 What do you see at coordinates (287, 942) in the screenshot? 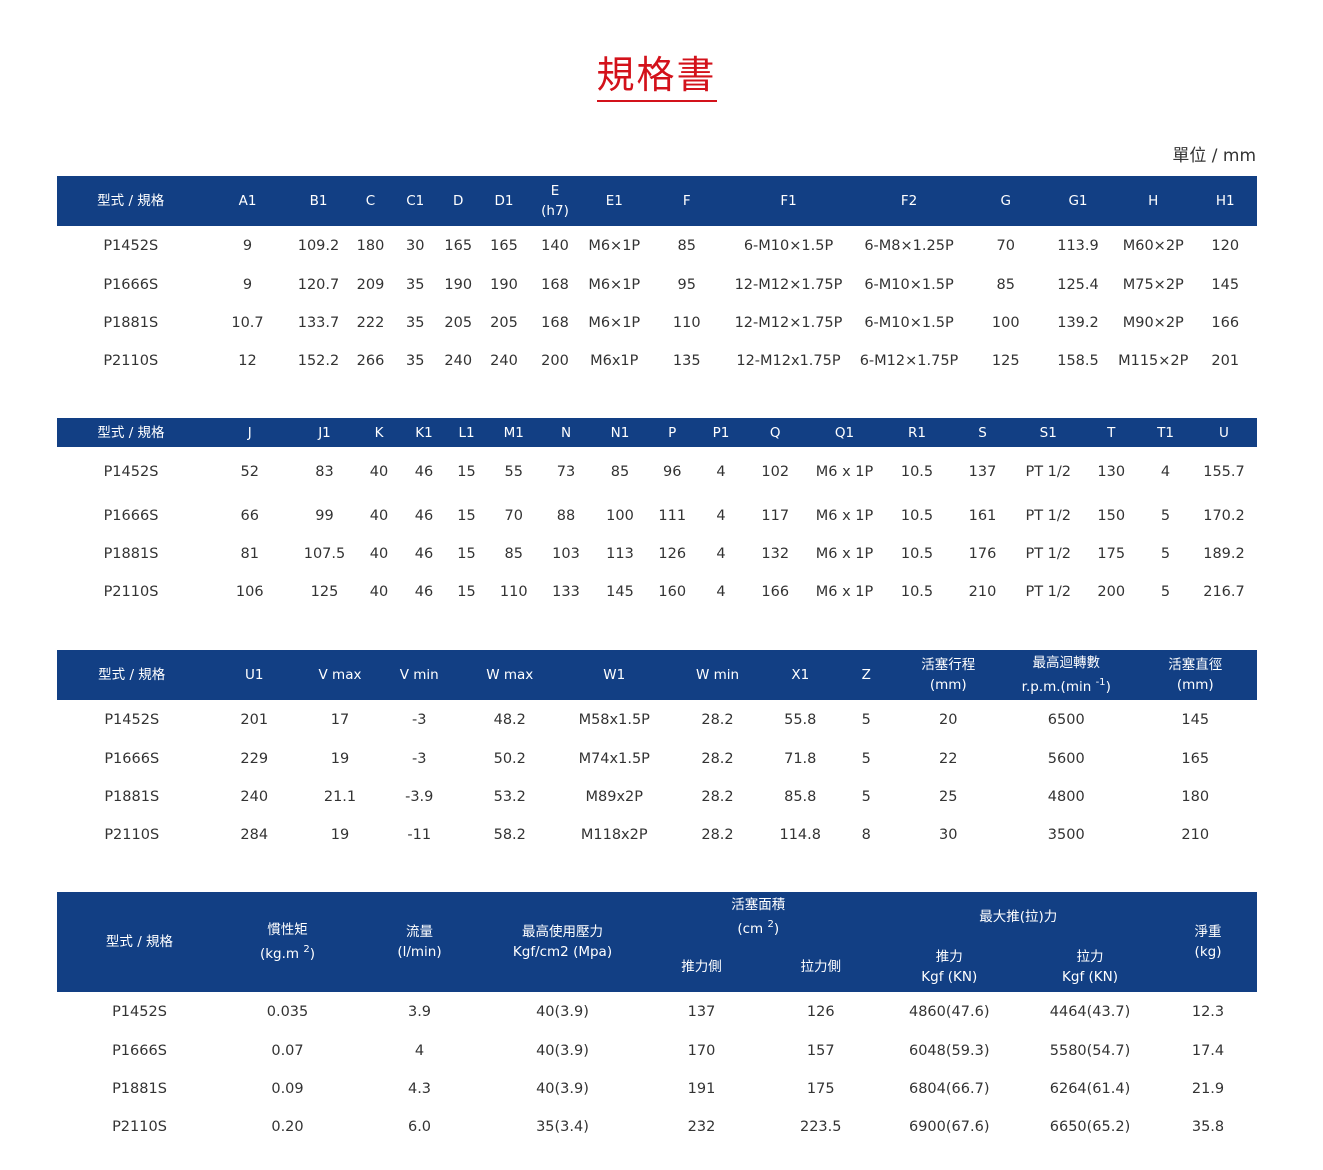
I see `header-inertia: 慣性矩 (kg.m 2)` at bounding box center [287, 942].